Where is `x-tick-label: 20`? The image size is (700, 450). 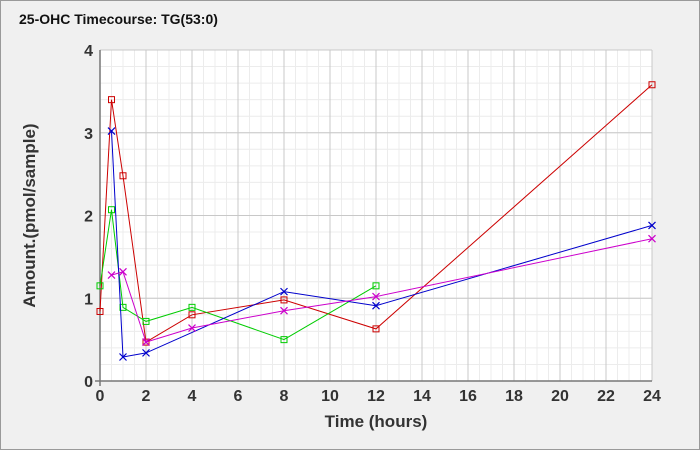 x-tick-label: 20 is located at coordinates (560, 396).